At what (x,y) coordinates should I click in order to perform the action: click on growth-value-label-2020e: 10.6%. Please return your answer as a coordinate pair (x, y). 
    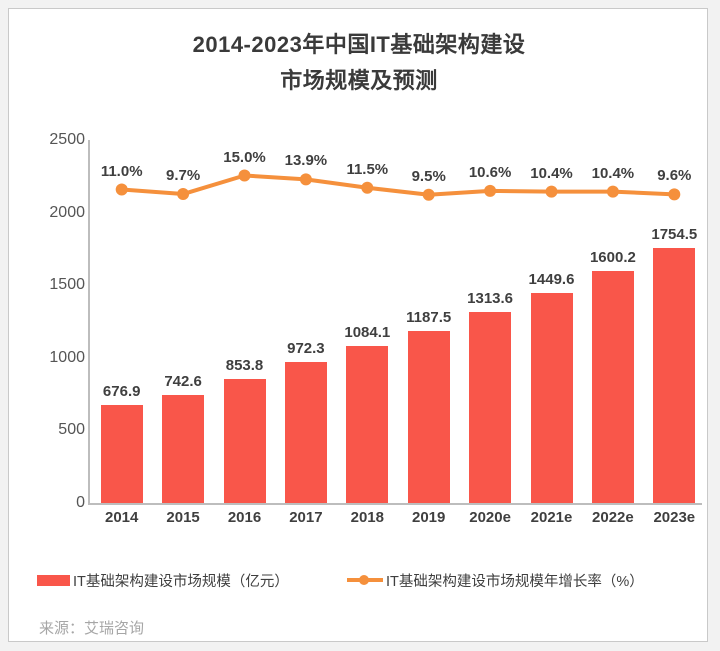
    Looking at the image, I should click on (490, 172).